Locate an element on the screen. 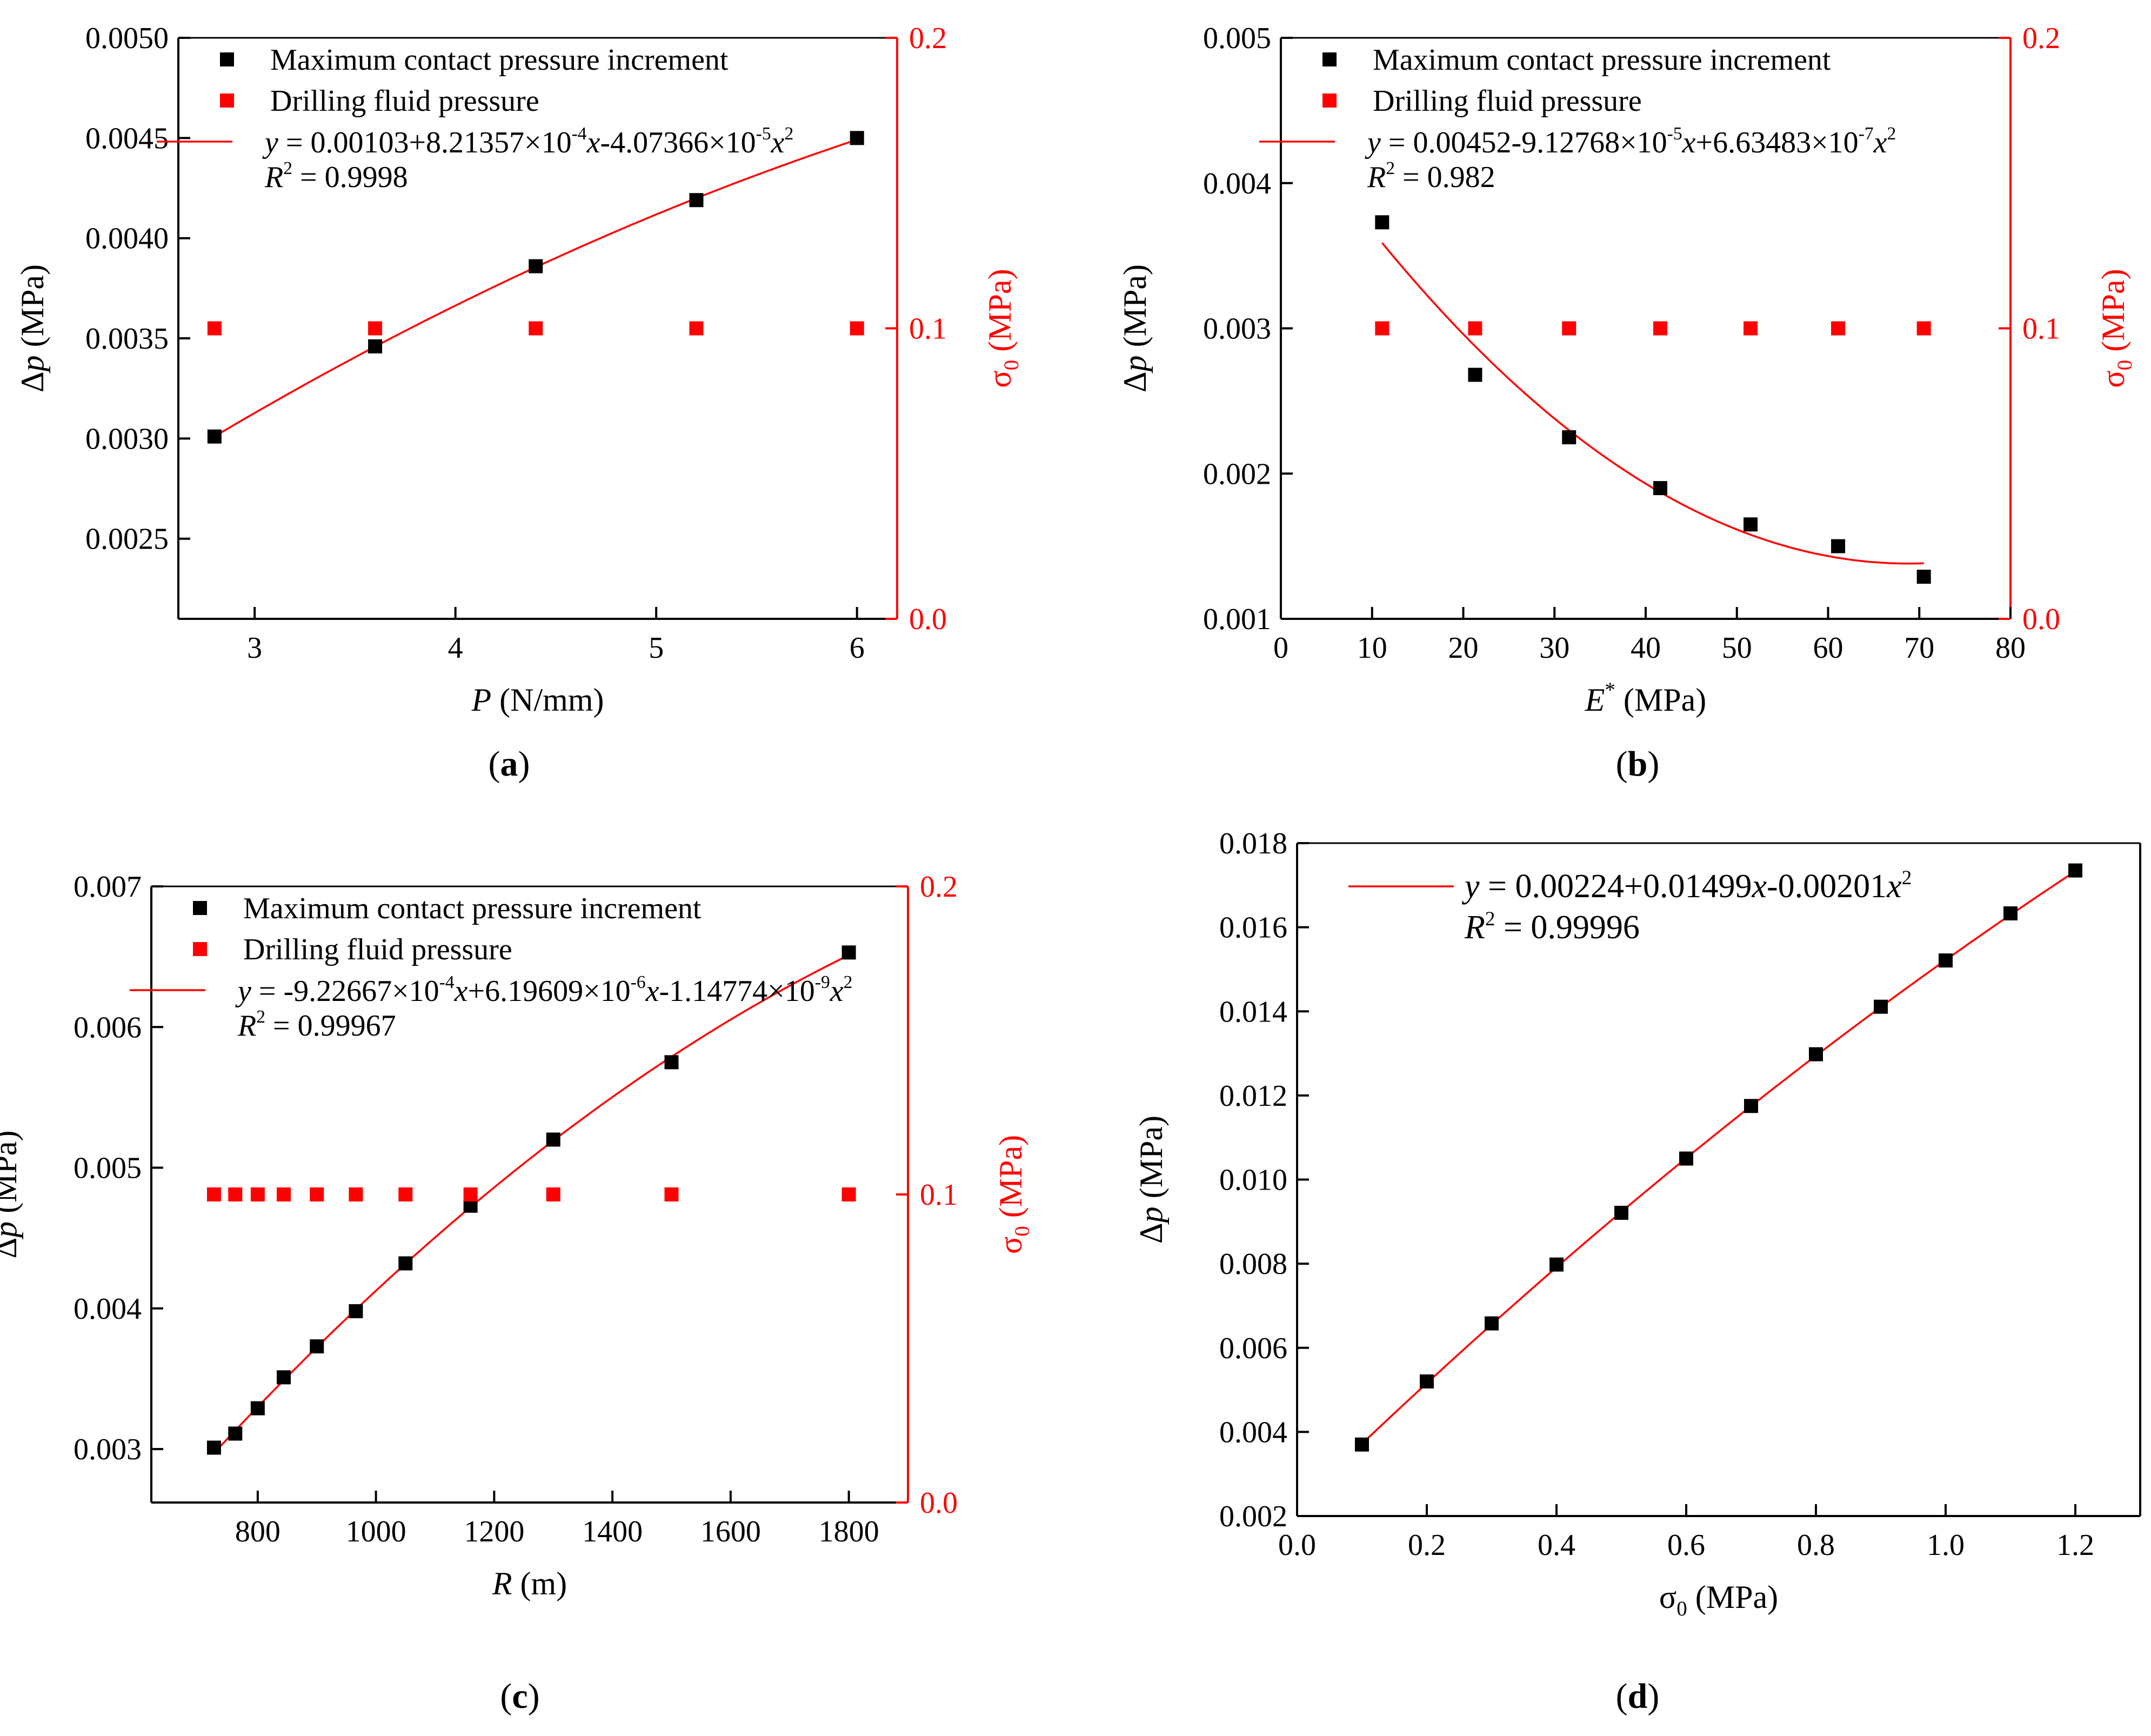 This screenshot has width=2151, height=1736. x-tick-label: 1800 is located at coordinates (849, 1532).